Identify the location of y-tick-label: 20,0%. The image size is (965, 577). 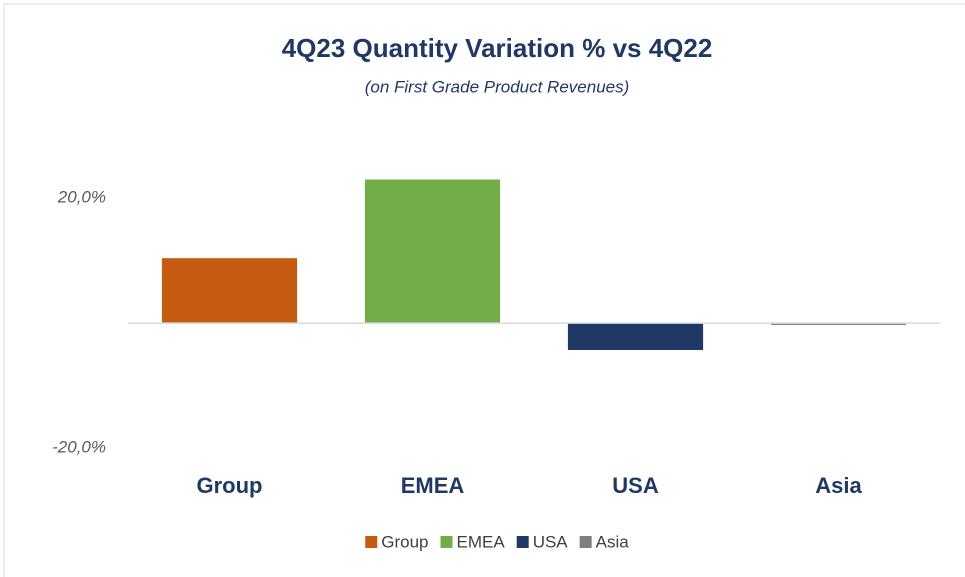
(81, 197).